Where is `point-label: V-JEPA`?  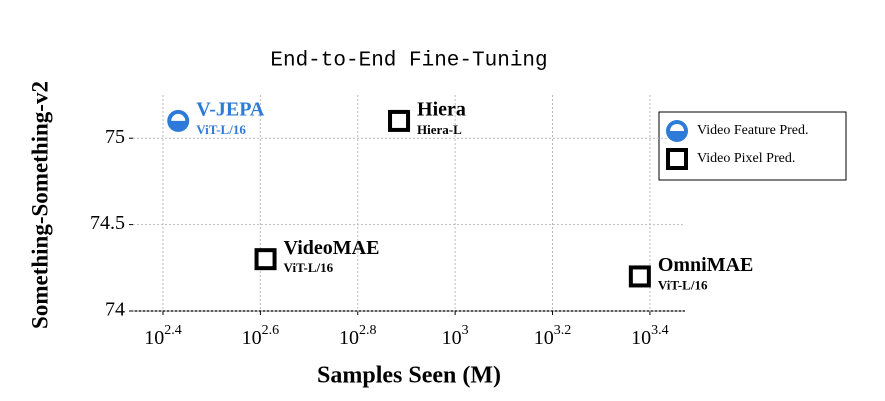
point-label: V-JEPA is located at coordinates (230, 110).